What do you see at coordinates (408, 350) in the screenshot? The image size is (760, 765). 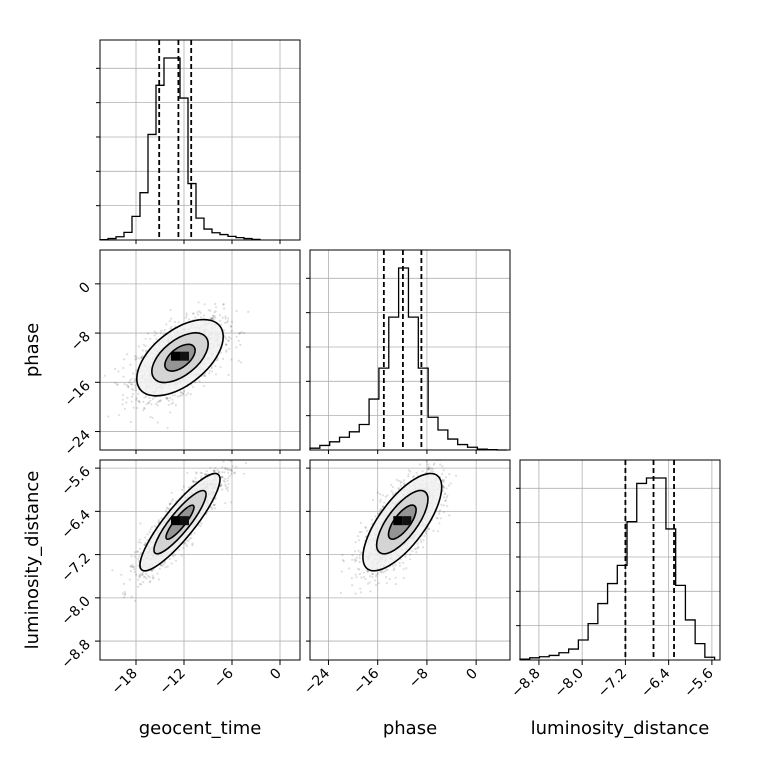 I see `hist-panel-phase` at bounding box center [408, 350].